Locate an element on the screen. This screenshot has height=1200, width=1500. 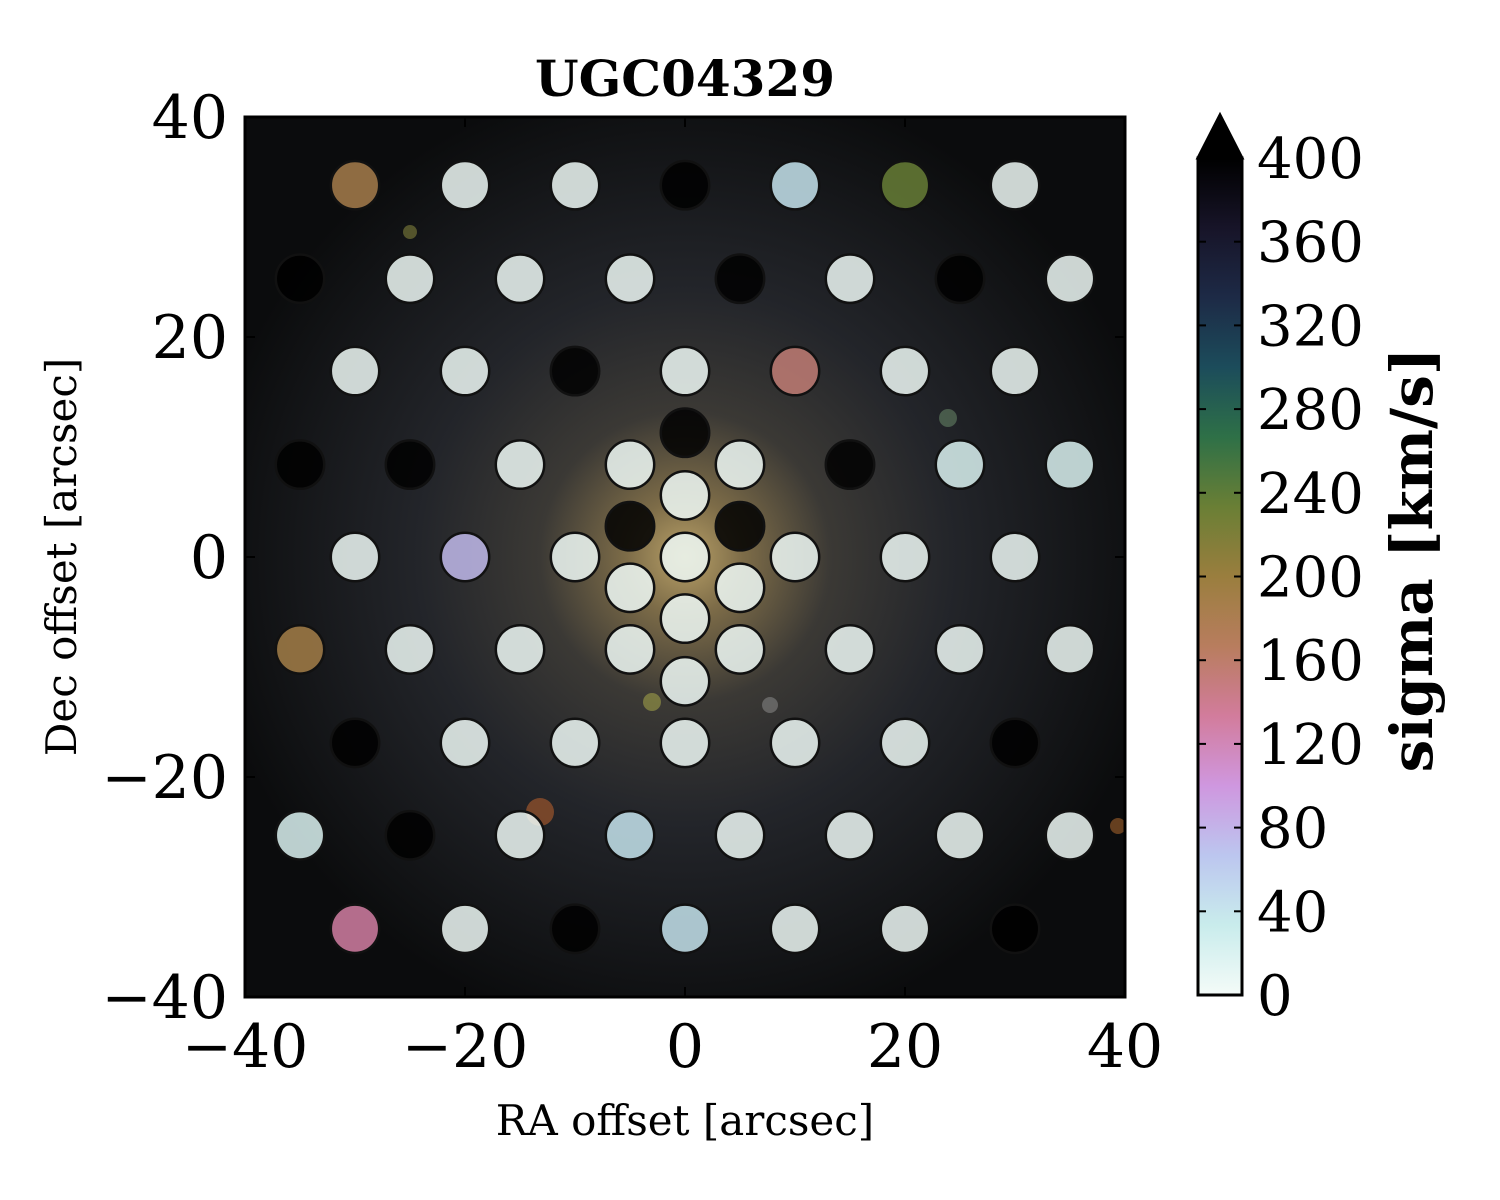
colorbar-tick-label: 200 is located at coordinates (1310, 578).